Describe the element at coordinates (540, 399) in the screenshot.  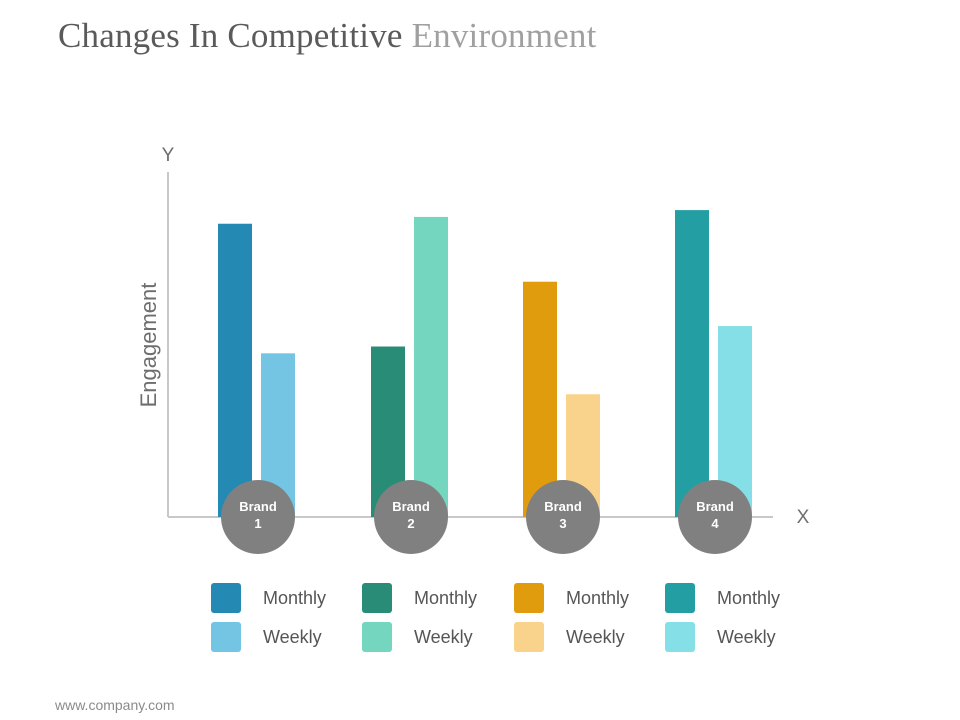
I see `bar-brand-3-monthly` at that location.